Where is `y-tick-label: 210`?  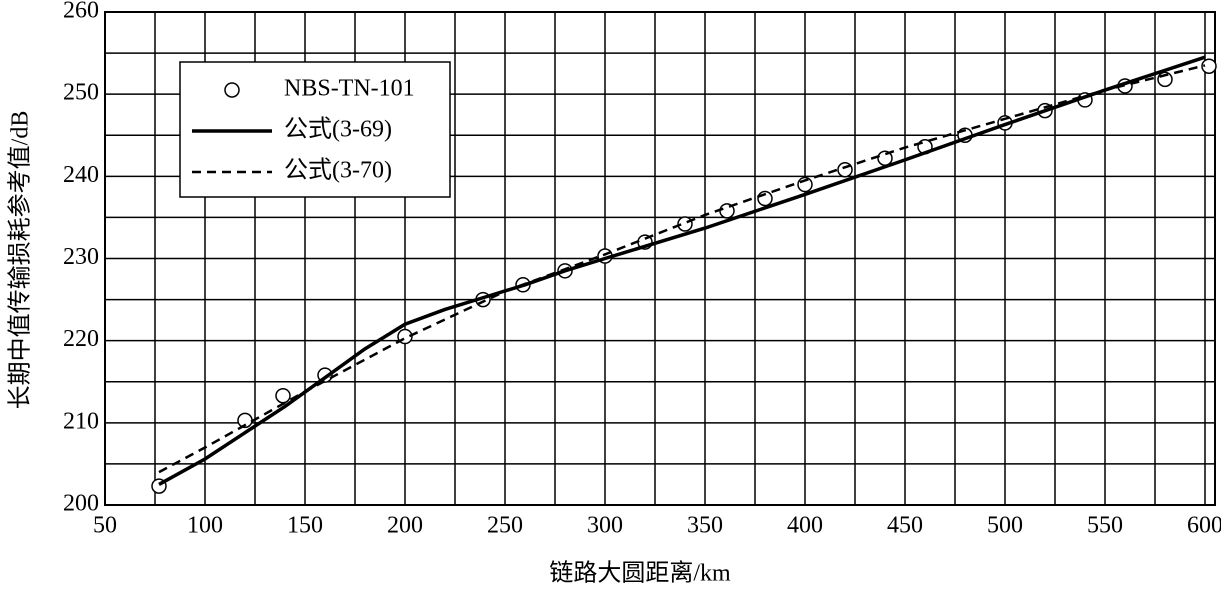
y-tick-label: 210 is located at coordinates (81, 421).